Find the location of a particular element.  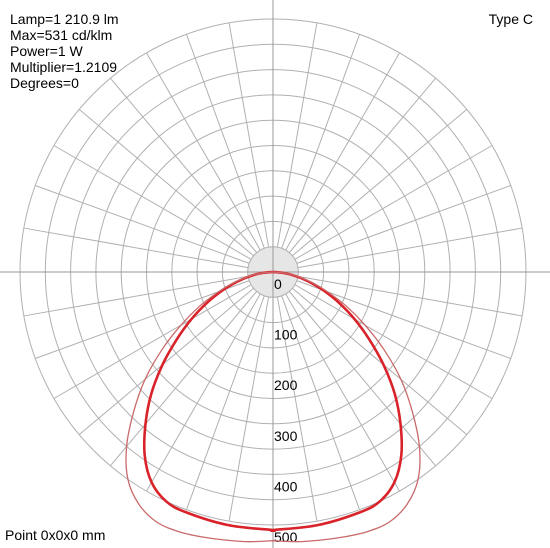

point-label: Point 0x0x0 mm is located at coordinates (55, 535).